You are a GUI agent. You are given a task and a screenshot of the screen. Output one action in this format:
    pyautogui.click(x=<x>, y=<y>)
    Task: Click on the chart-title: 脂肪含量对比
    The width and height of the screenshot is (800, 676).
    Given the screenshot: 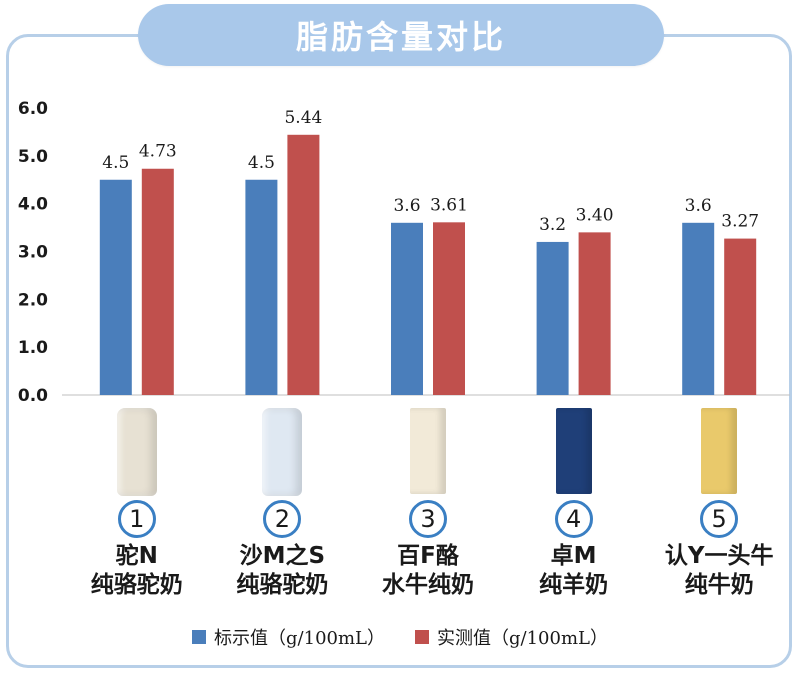 What is the action you would take?
    pyautogui.click(x=401, y=35)
    